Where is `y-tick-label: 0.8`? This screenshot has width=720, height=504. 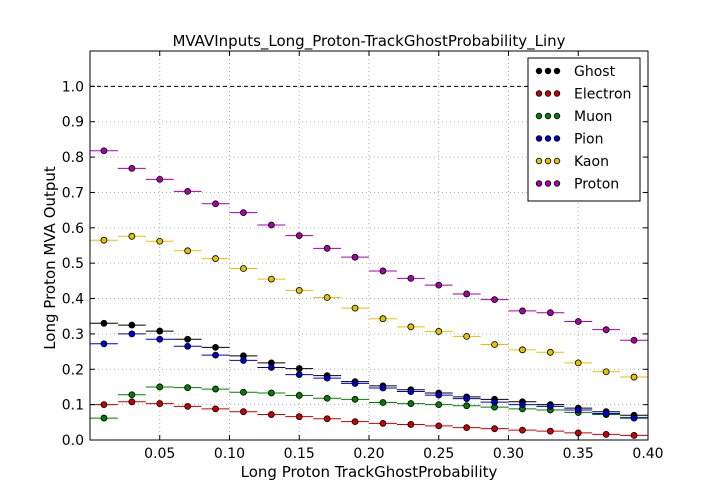 y-tick-label: 0.8 is located at coordinates (73, 158).